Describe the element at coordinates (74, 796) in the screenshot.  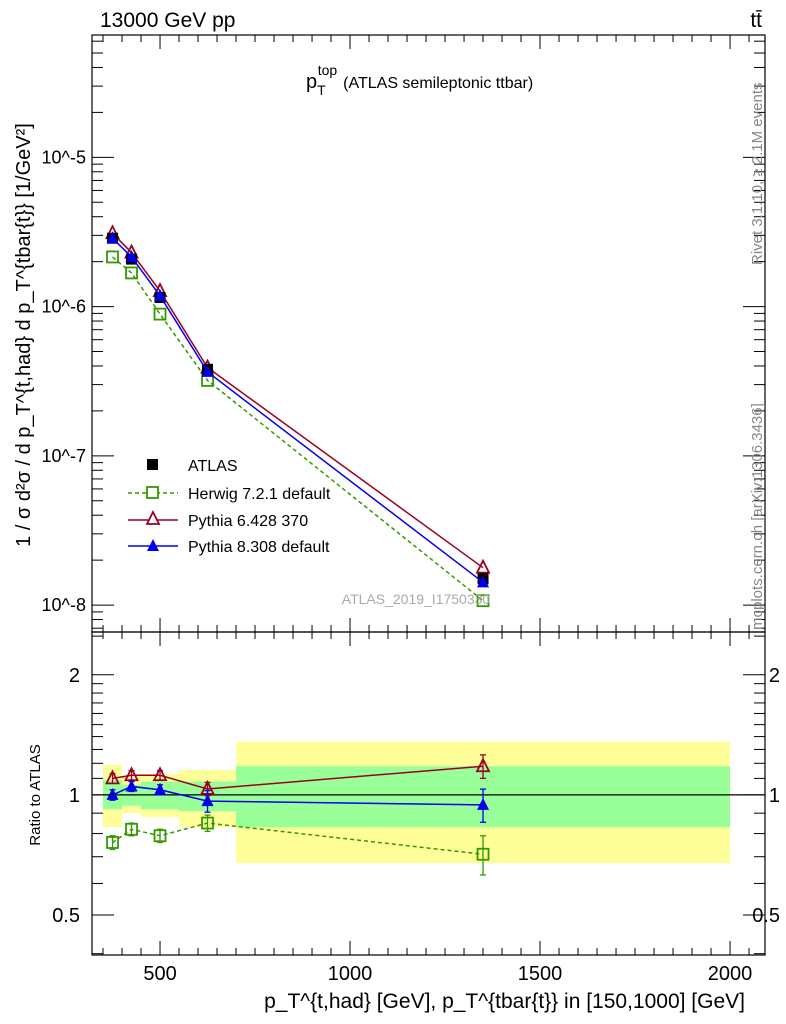
I see `ratio-y-tick-label-left: 1` at that location.